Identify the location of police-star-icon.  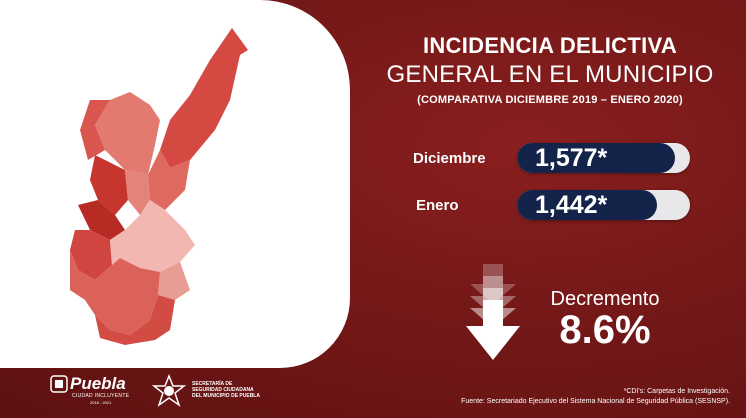
(169, 390).